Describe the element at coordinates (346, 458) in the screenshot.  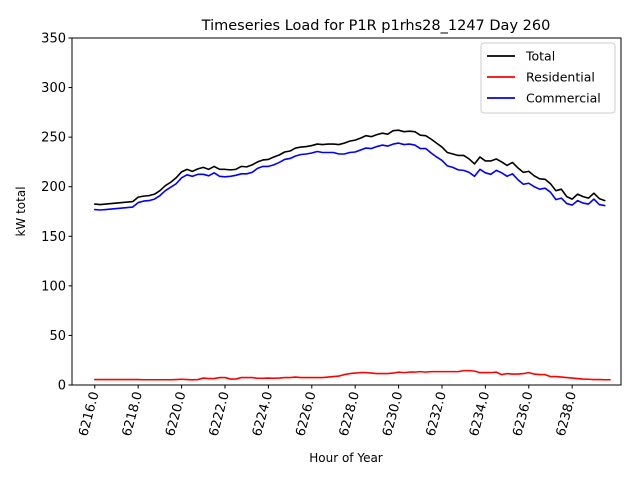
I see `x-axis-label: Hour of Year` at that location.